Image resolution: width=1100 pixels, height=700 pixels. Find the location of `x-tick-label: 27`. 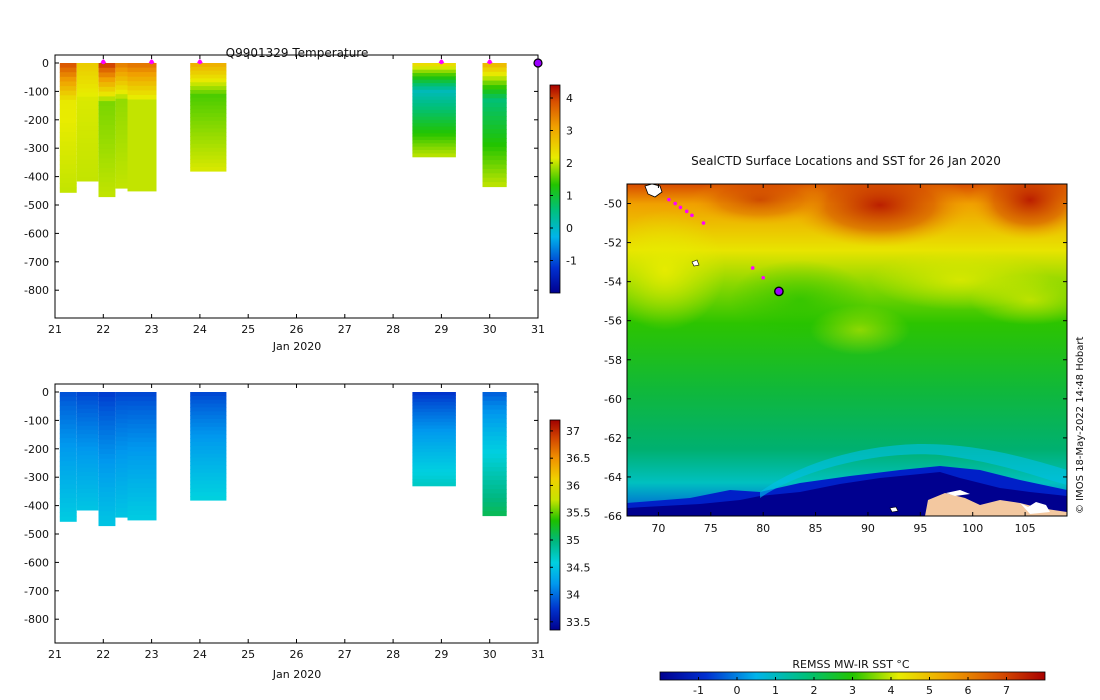

x-tick-label: 27 is located at coordinates (345, 329).